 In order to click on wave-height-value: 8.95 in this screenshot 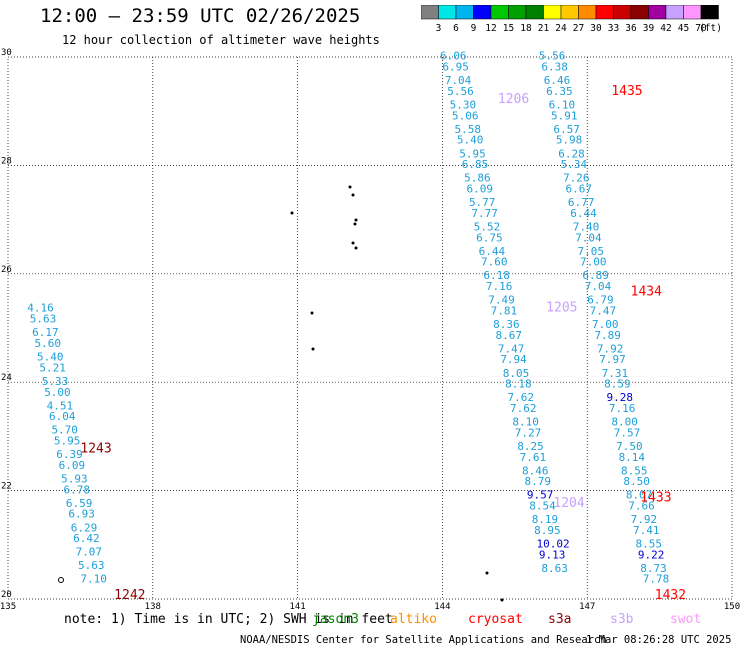, I will do `click(547, 530)`.